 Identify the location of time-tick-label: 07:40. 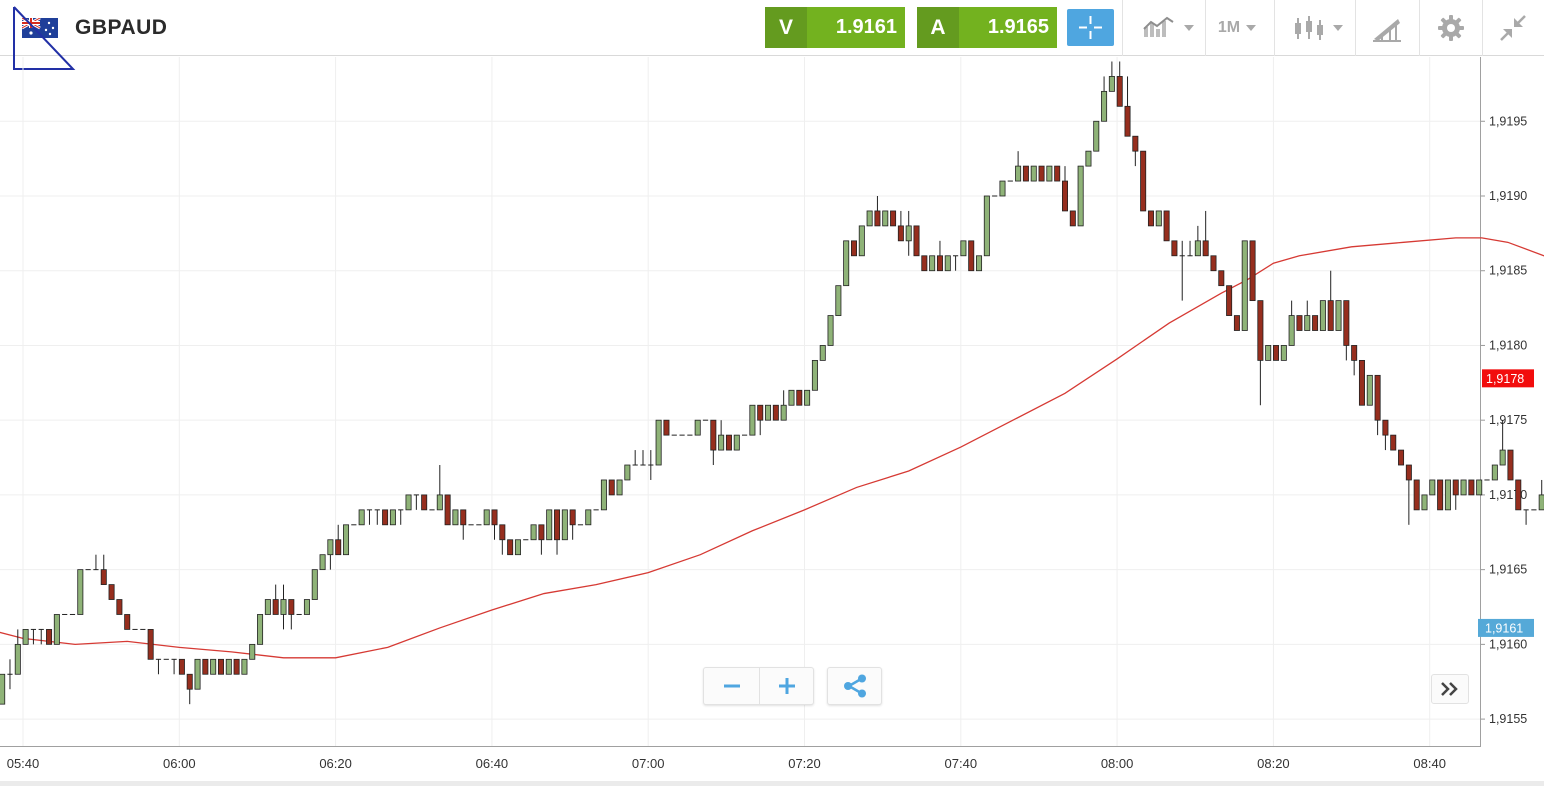
(961, 763).